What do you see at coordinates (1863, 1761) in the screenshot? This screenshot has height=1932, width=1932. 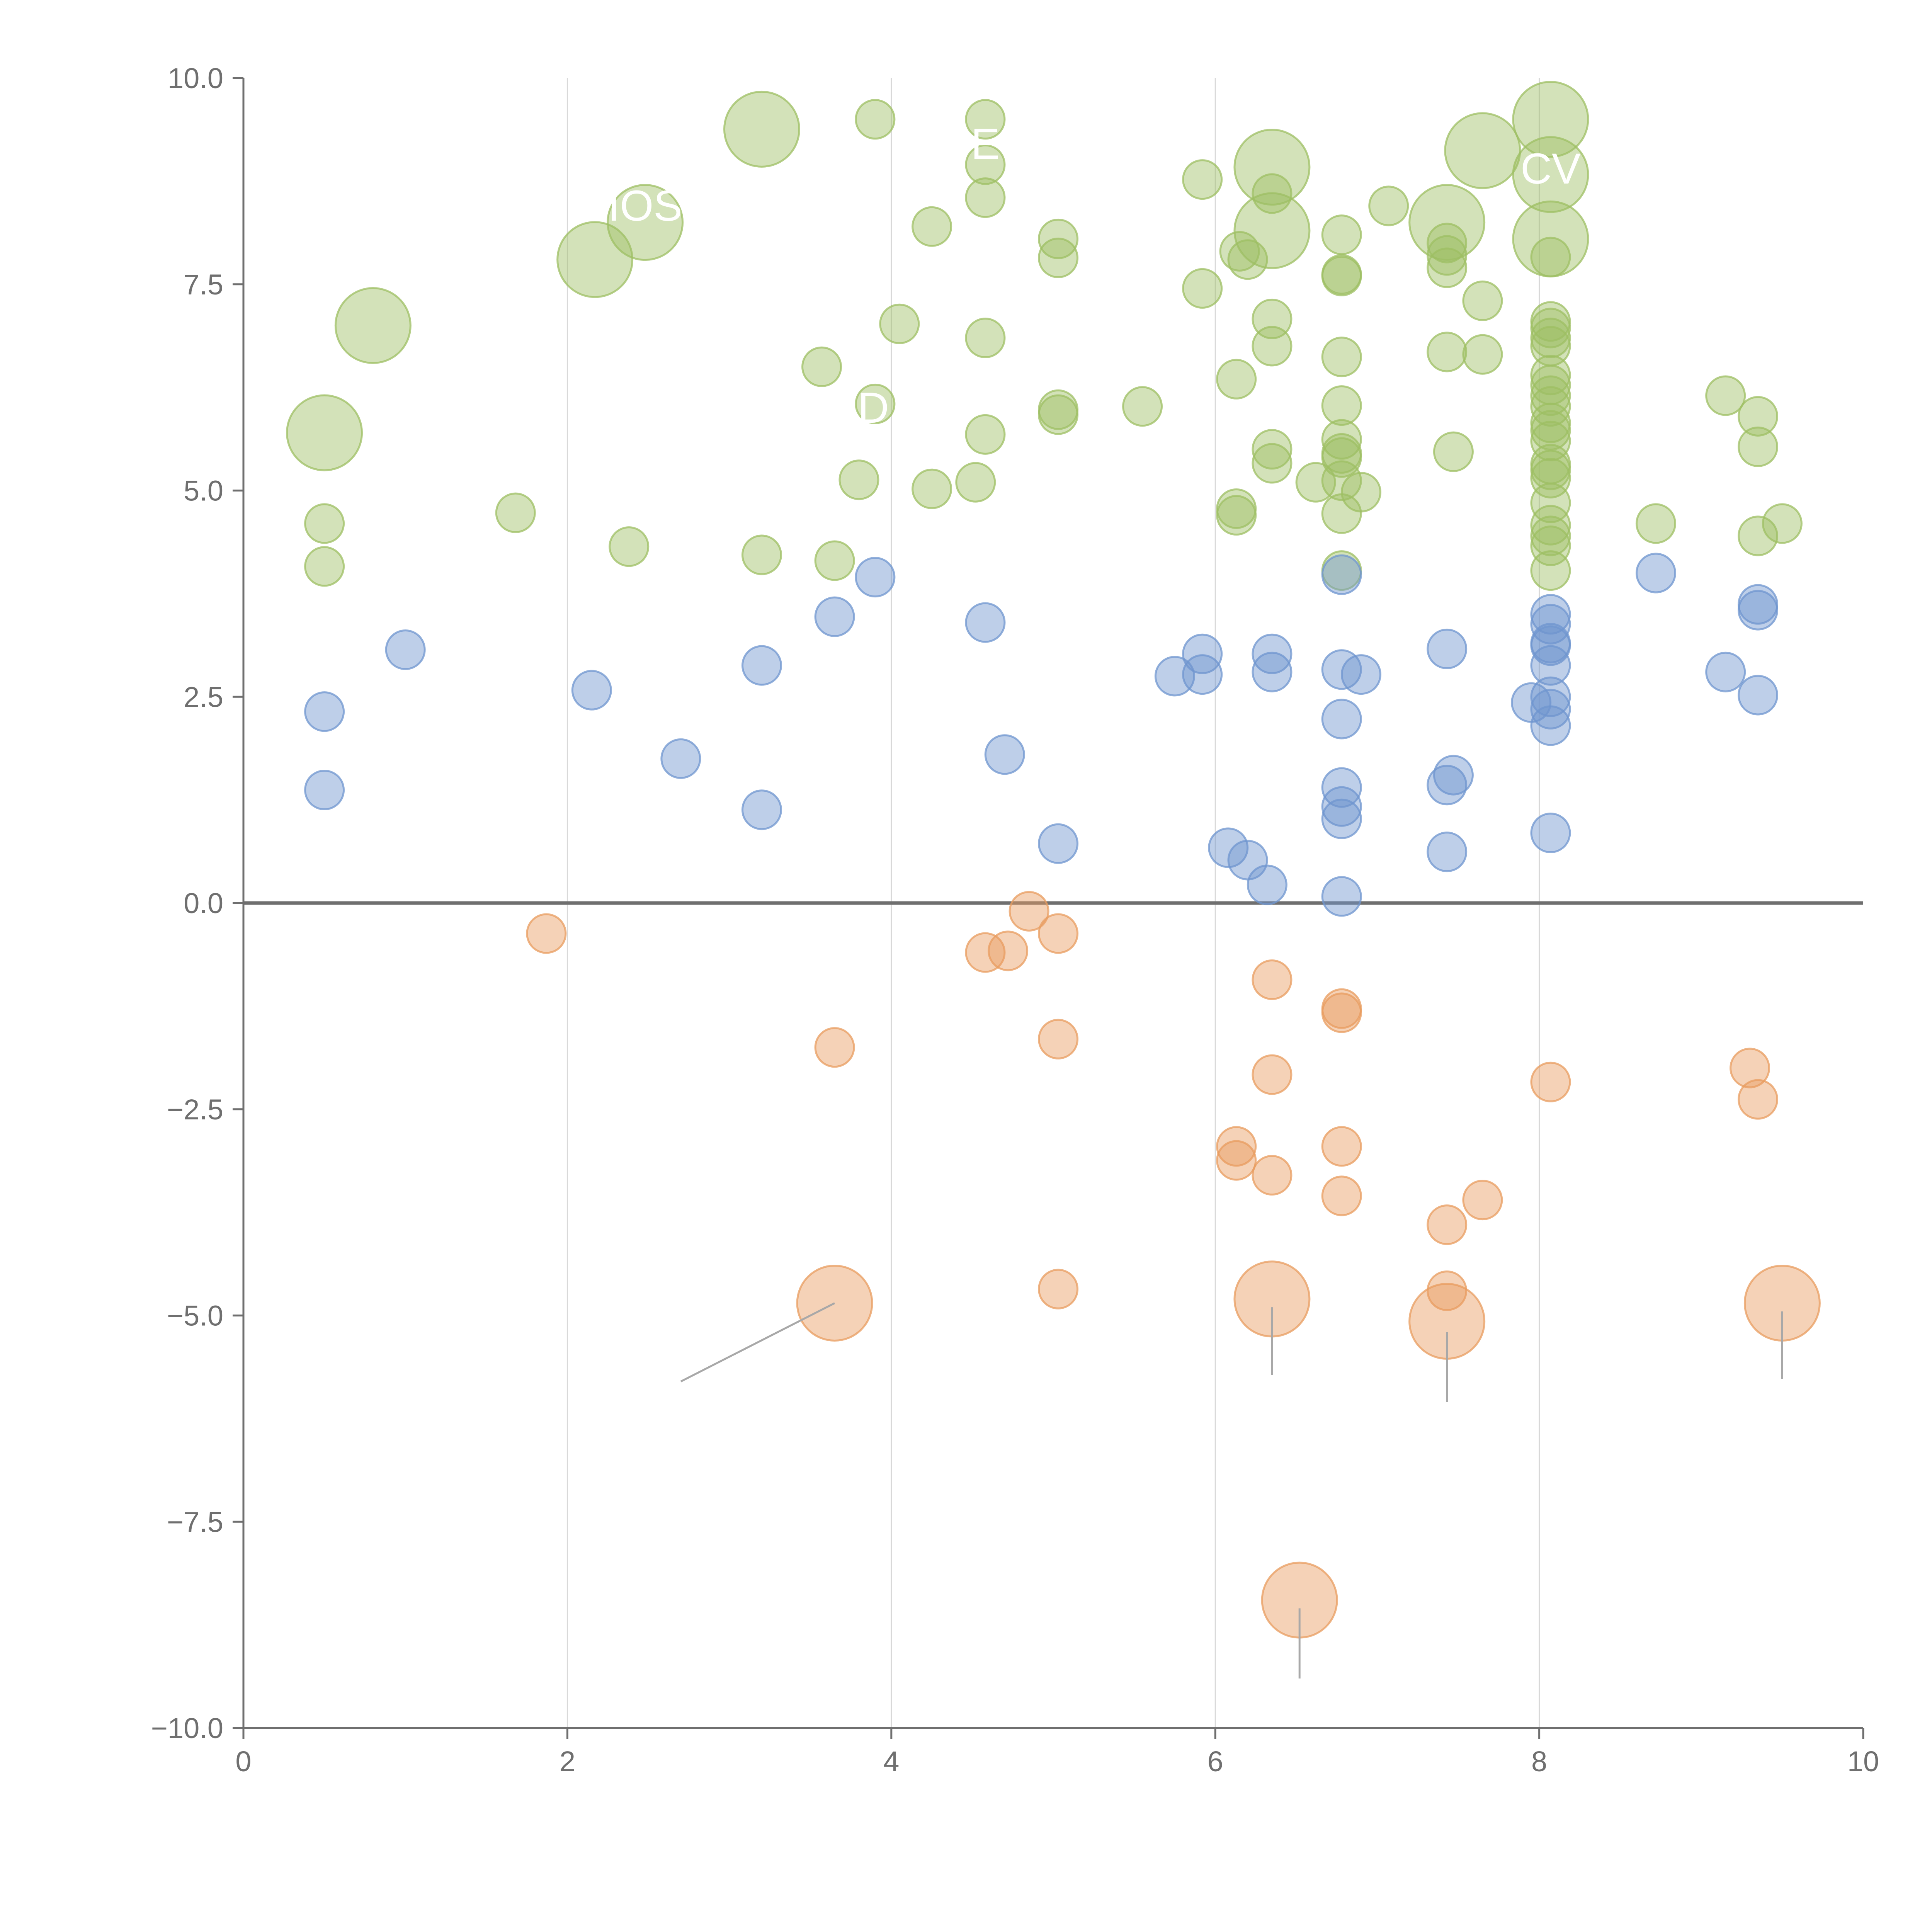 I see `x-tick-label: 10` at bounding box center [1863, 1761].